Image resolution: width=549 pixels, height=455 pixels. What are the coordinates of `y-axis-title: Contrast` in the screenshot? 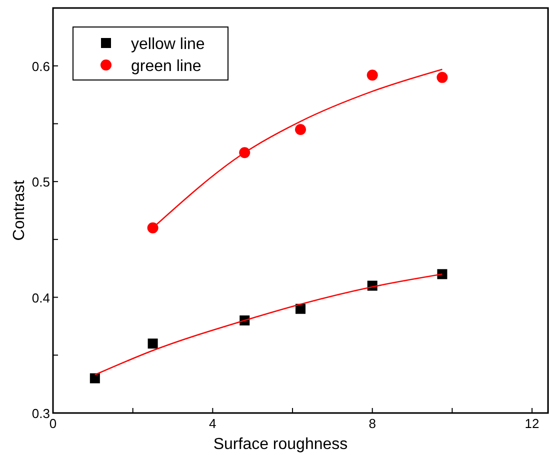 It's located at (19, 210).